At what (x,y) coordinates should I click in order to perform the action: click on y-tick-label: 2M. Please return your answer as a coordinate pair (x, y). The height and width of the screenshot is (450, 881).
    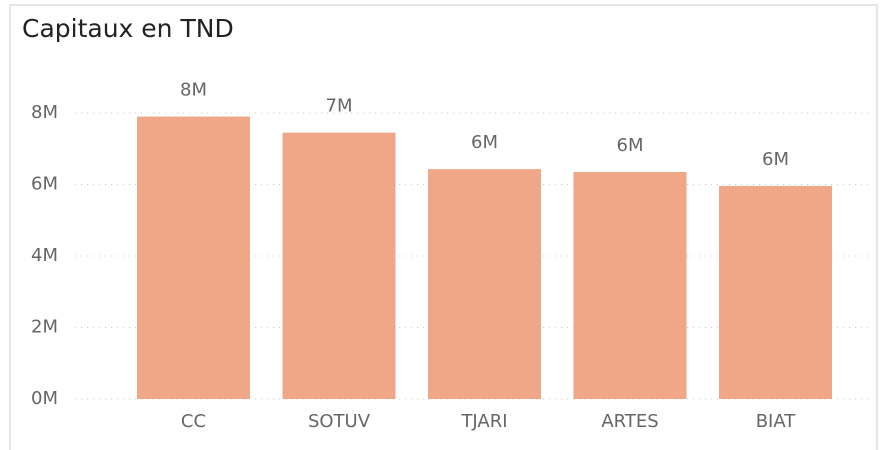
    Looking at the image, I should click on (44, 327).